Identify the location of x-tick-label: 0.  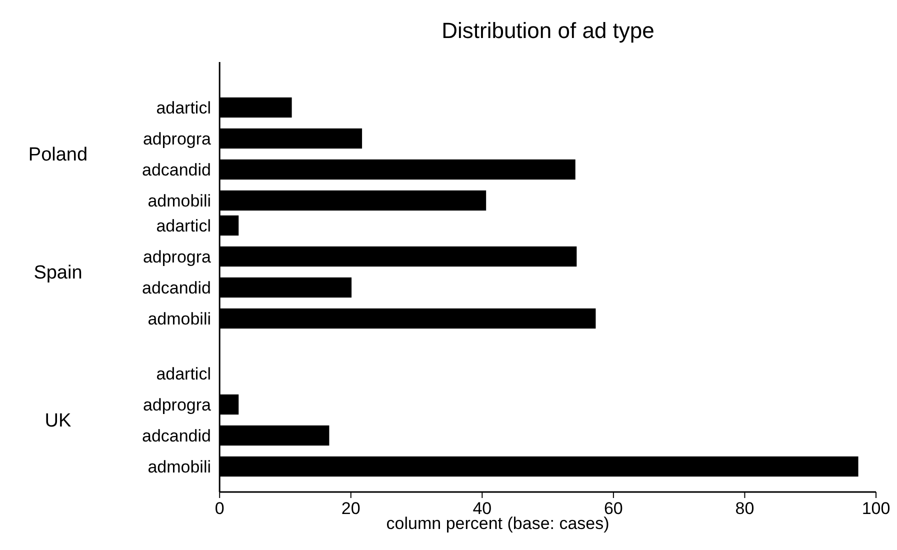
(219, 508).